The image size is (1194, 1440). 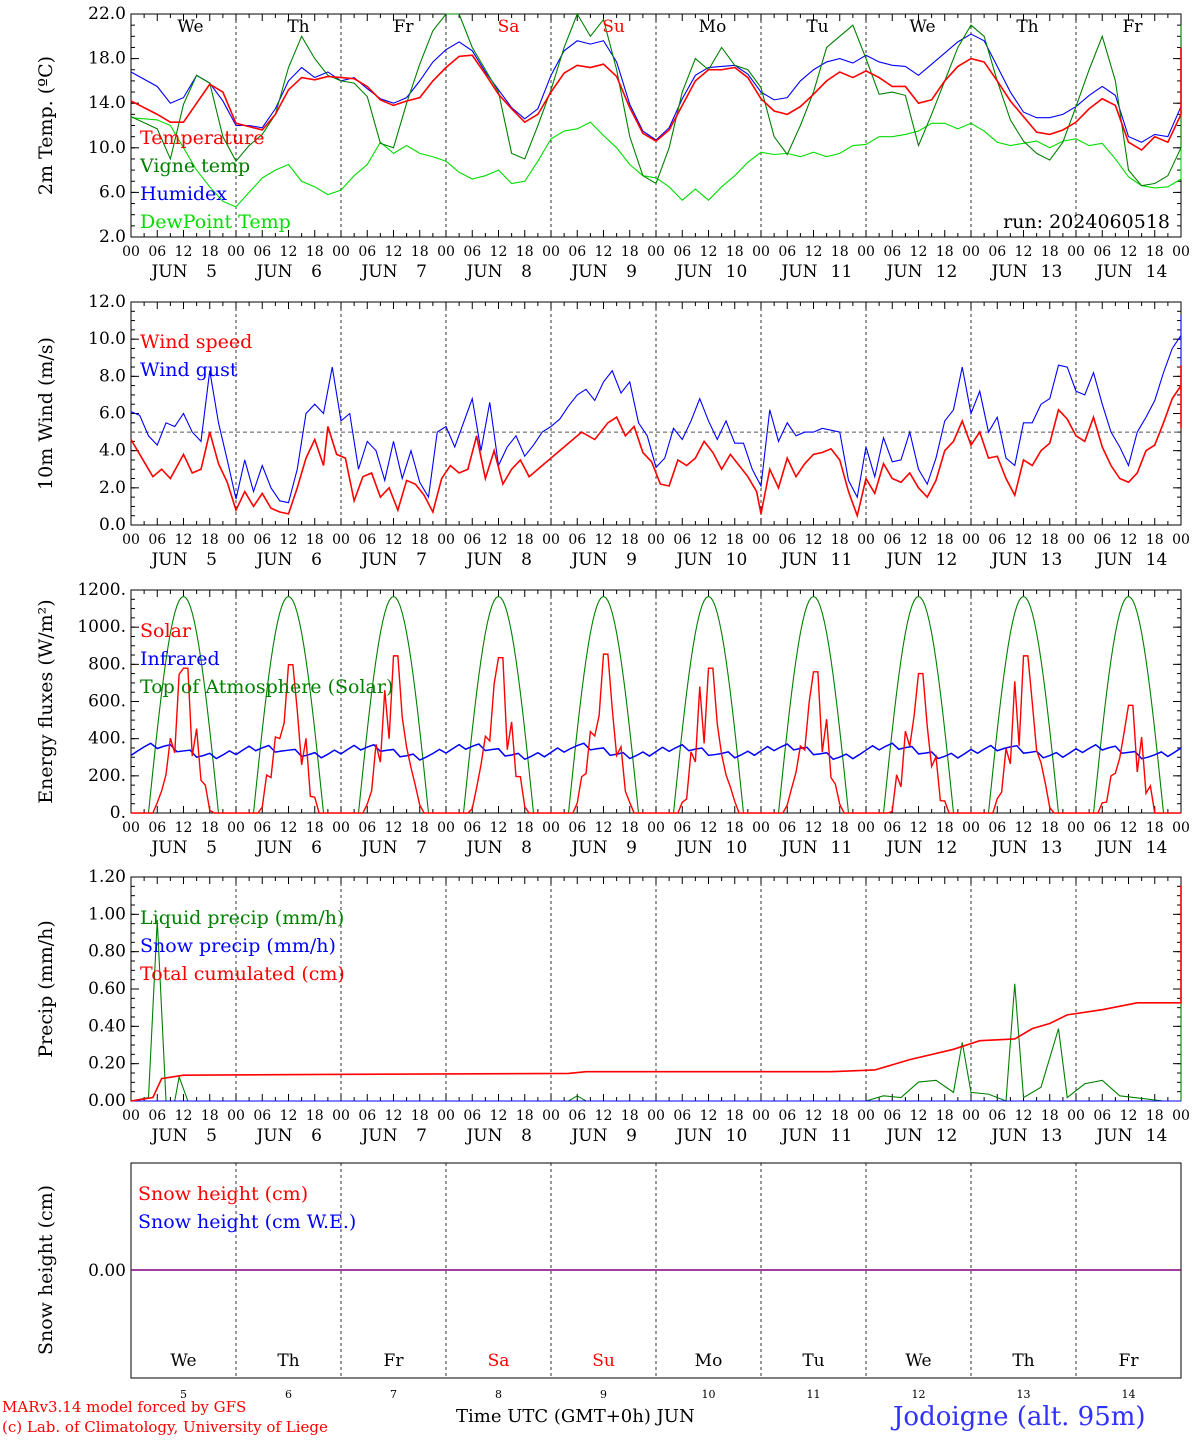 I want to click on y-tick-label: 22.0, so click(x=107, y=14).